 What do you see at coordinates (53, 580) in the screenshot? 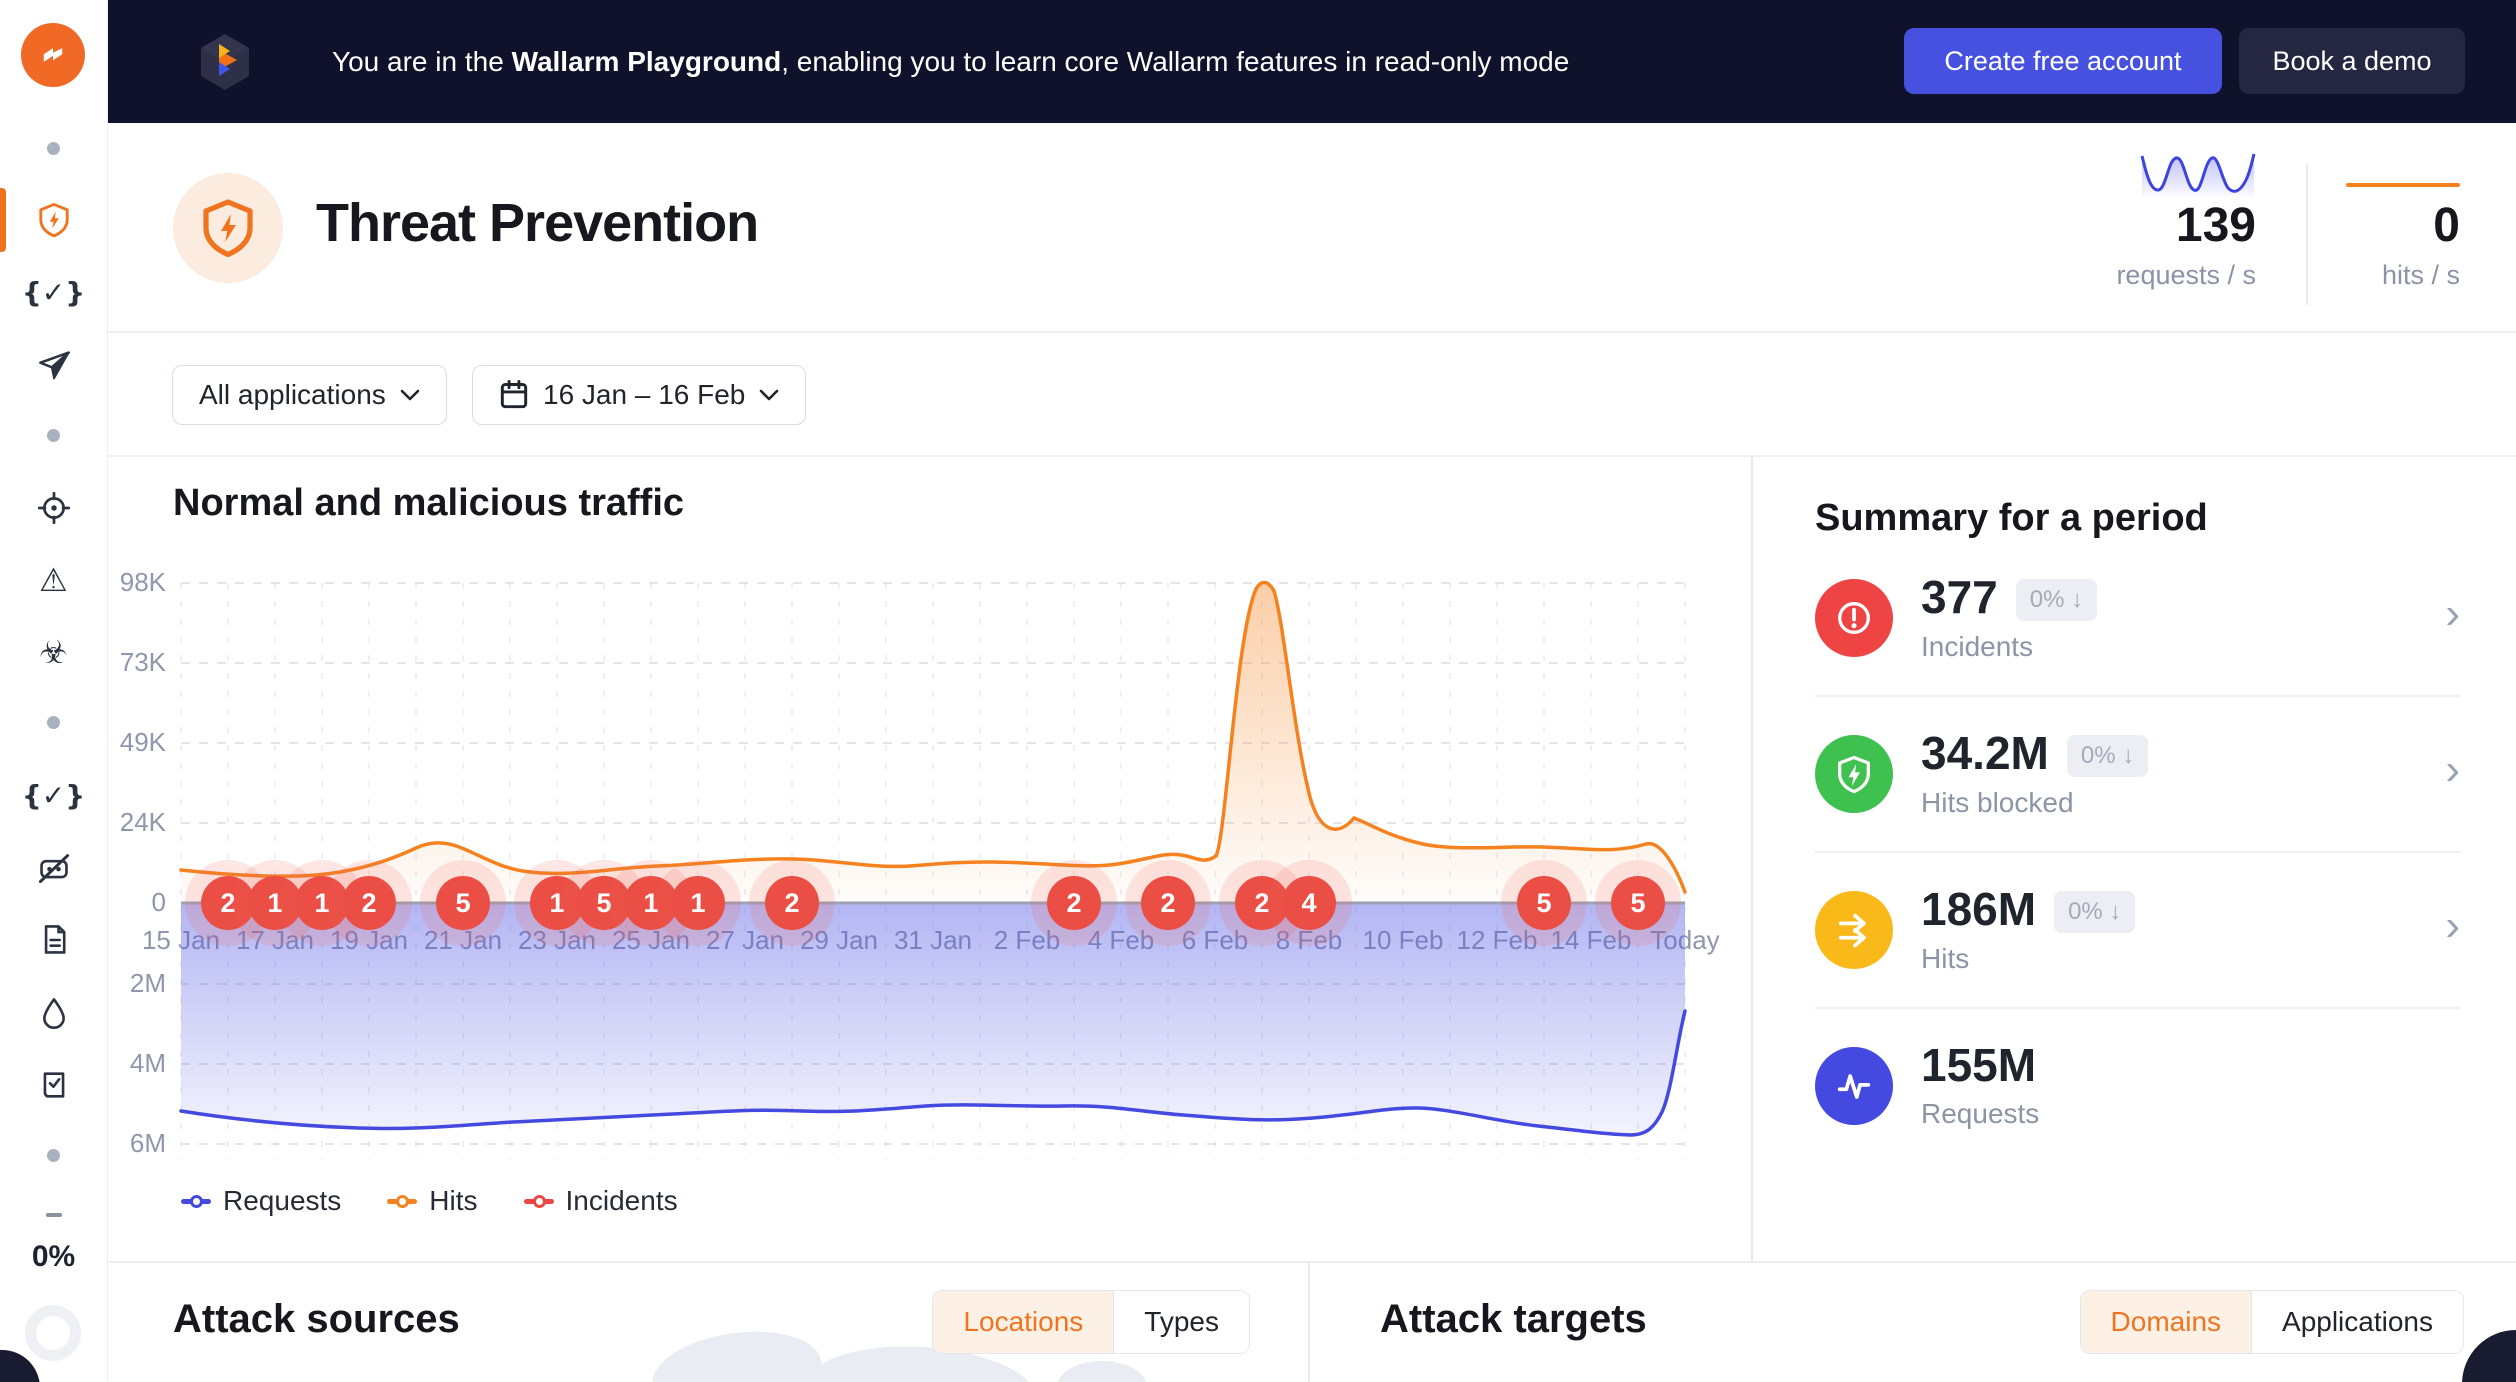
I see `sidebar-item-warning-triangle: ⚠` at bounding box center [53, 580].